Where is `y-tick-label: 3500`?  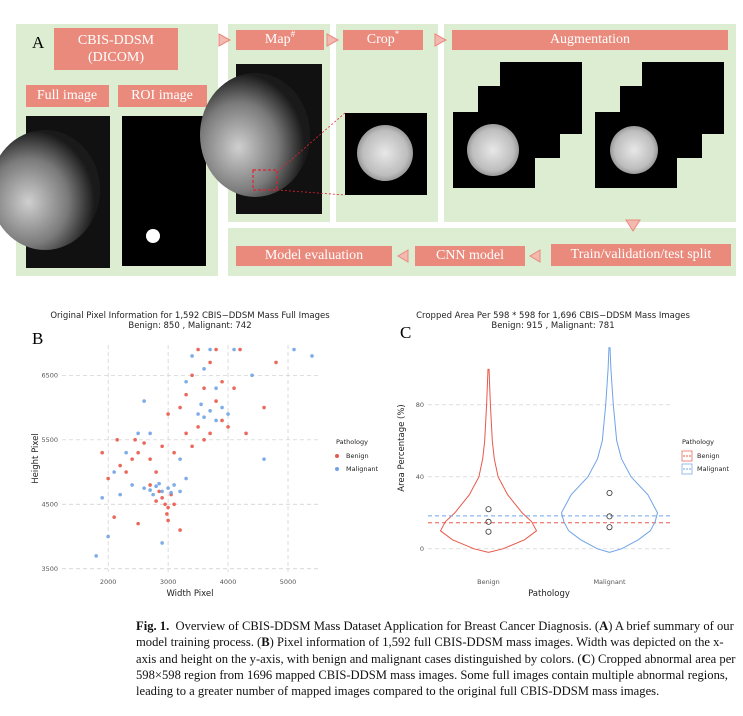 y-tick-label: 3500 is located at coordinates (49, 569).